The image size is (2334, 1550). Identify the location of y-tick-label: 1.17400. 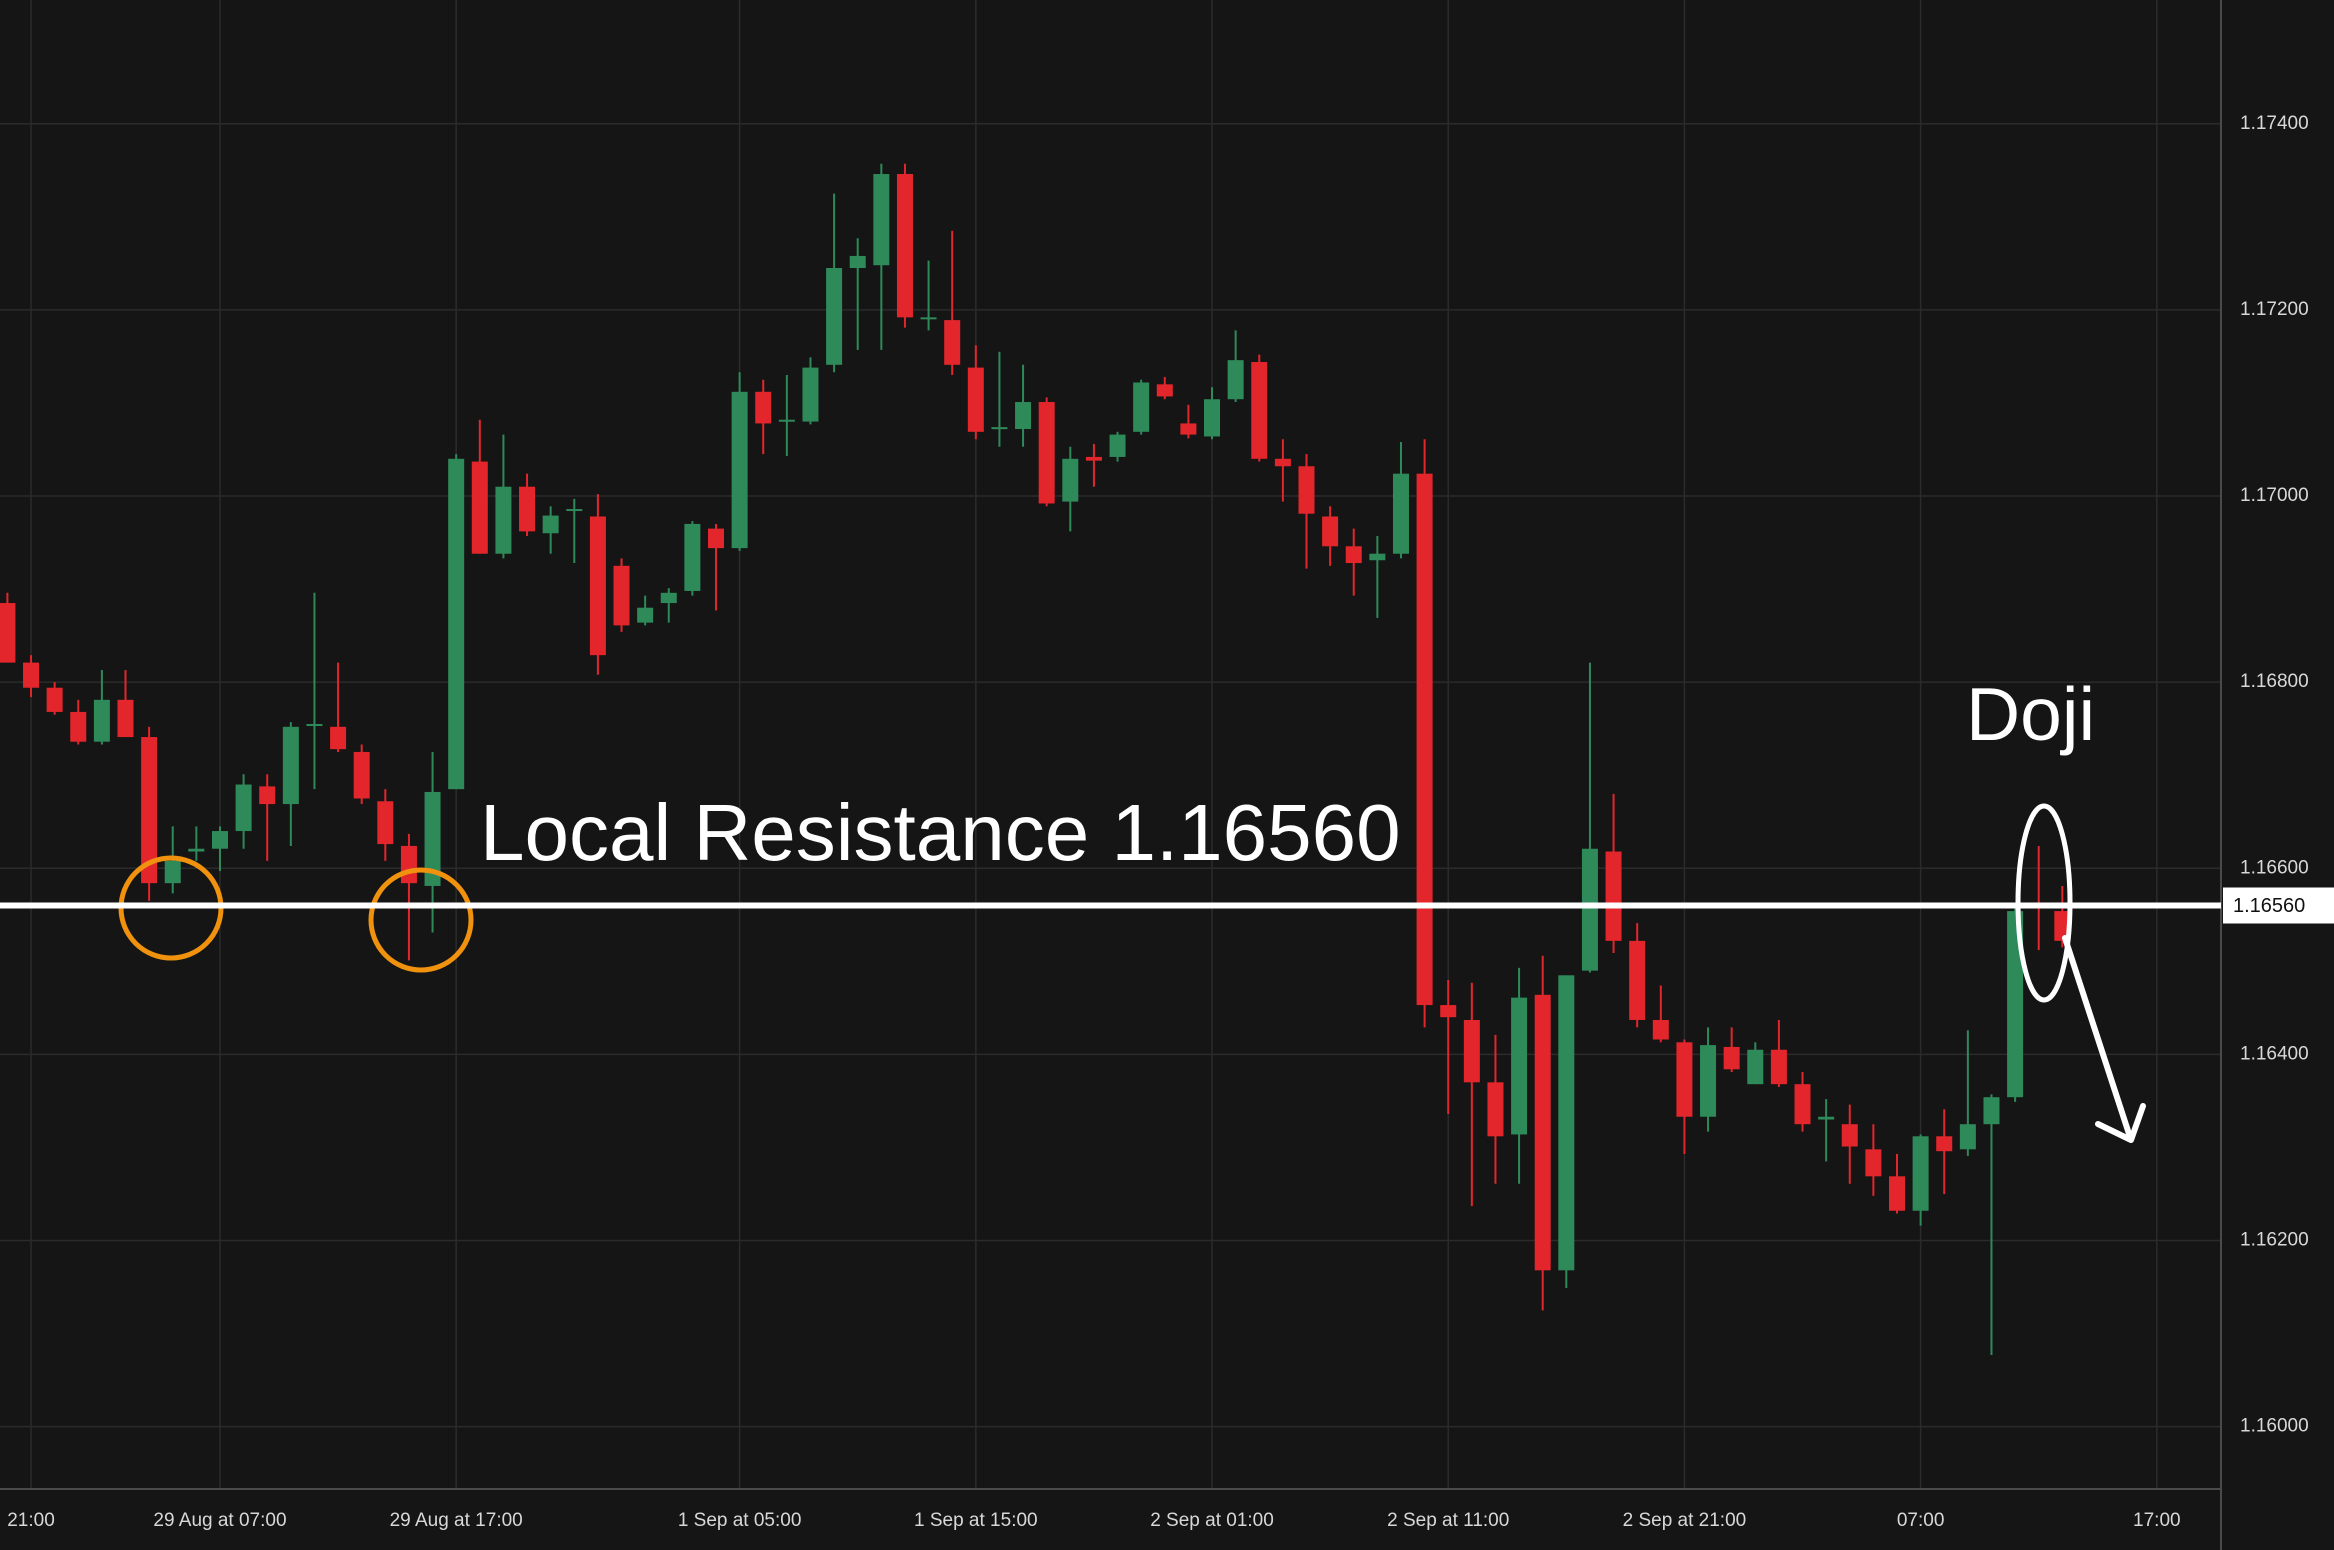
(2274, 123).